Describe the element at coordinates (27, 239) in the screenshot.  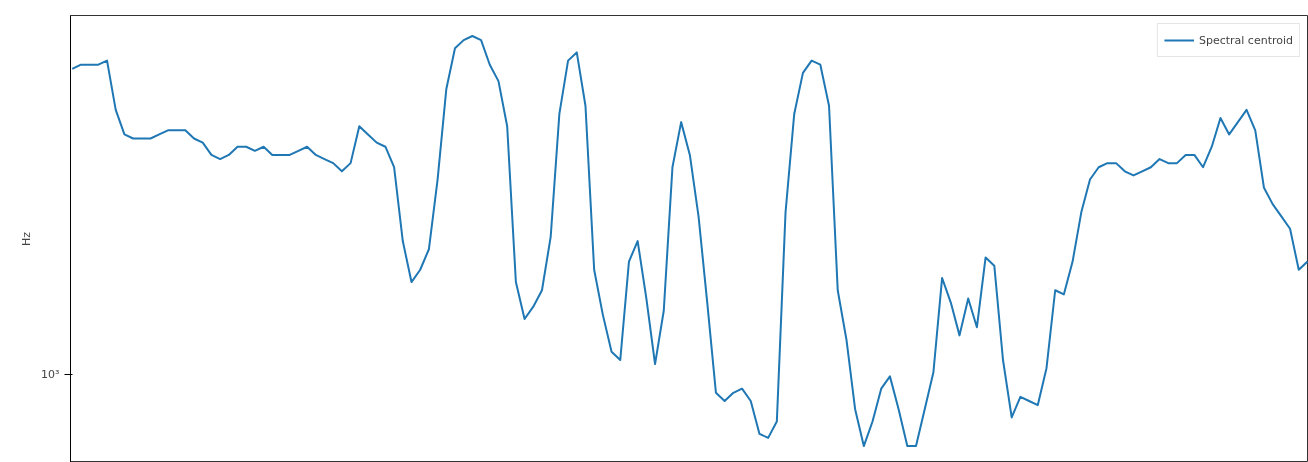
I see `y-axis-title: Hz` at that location.